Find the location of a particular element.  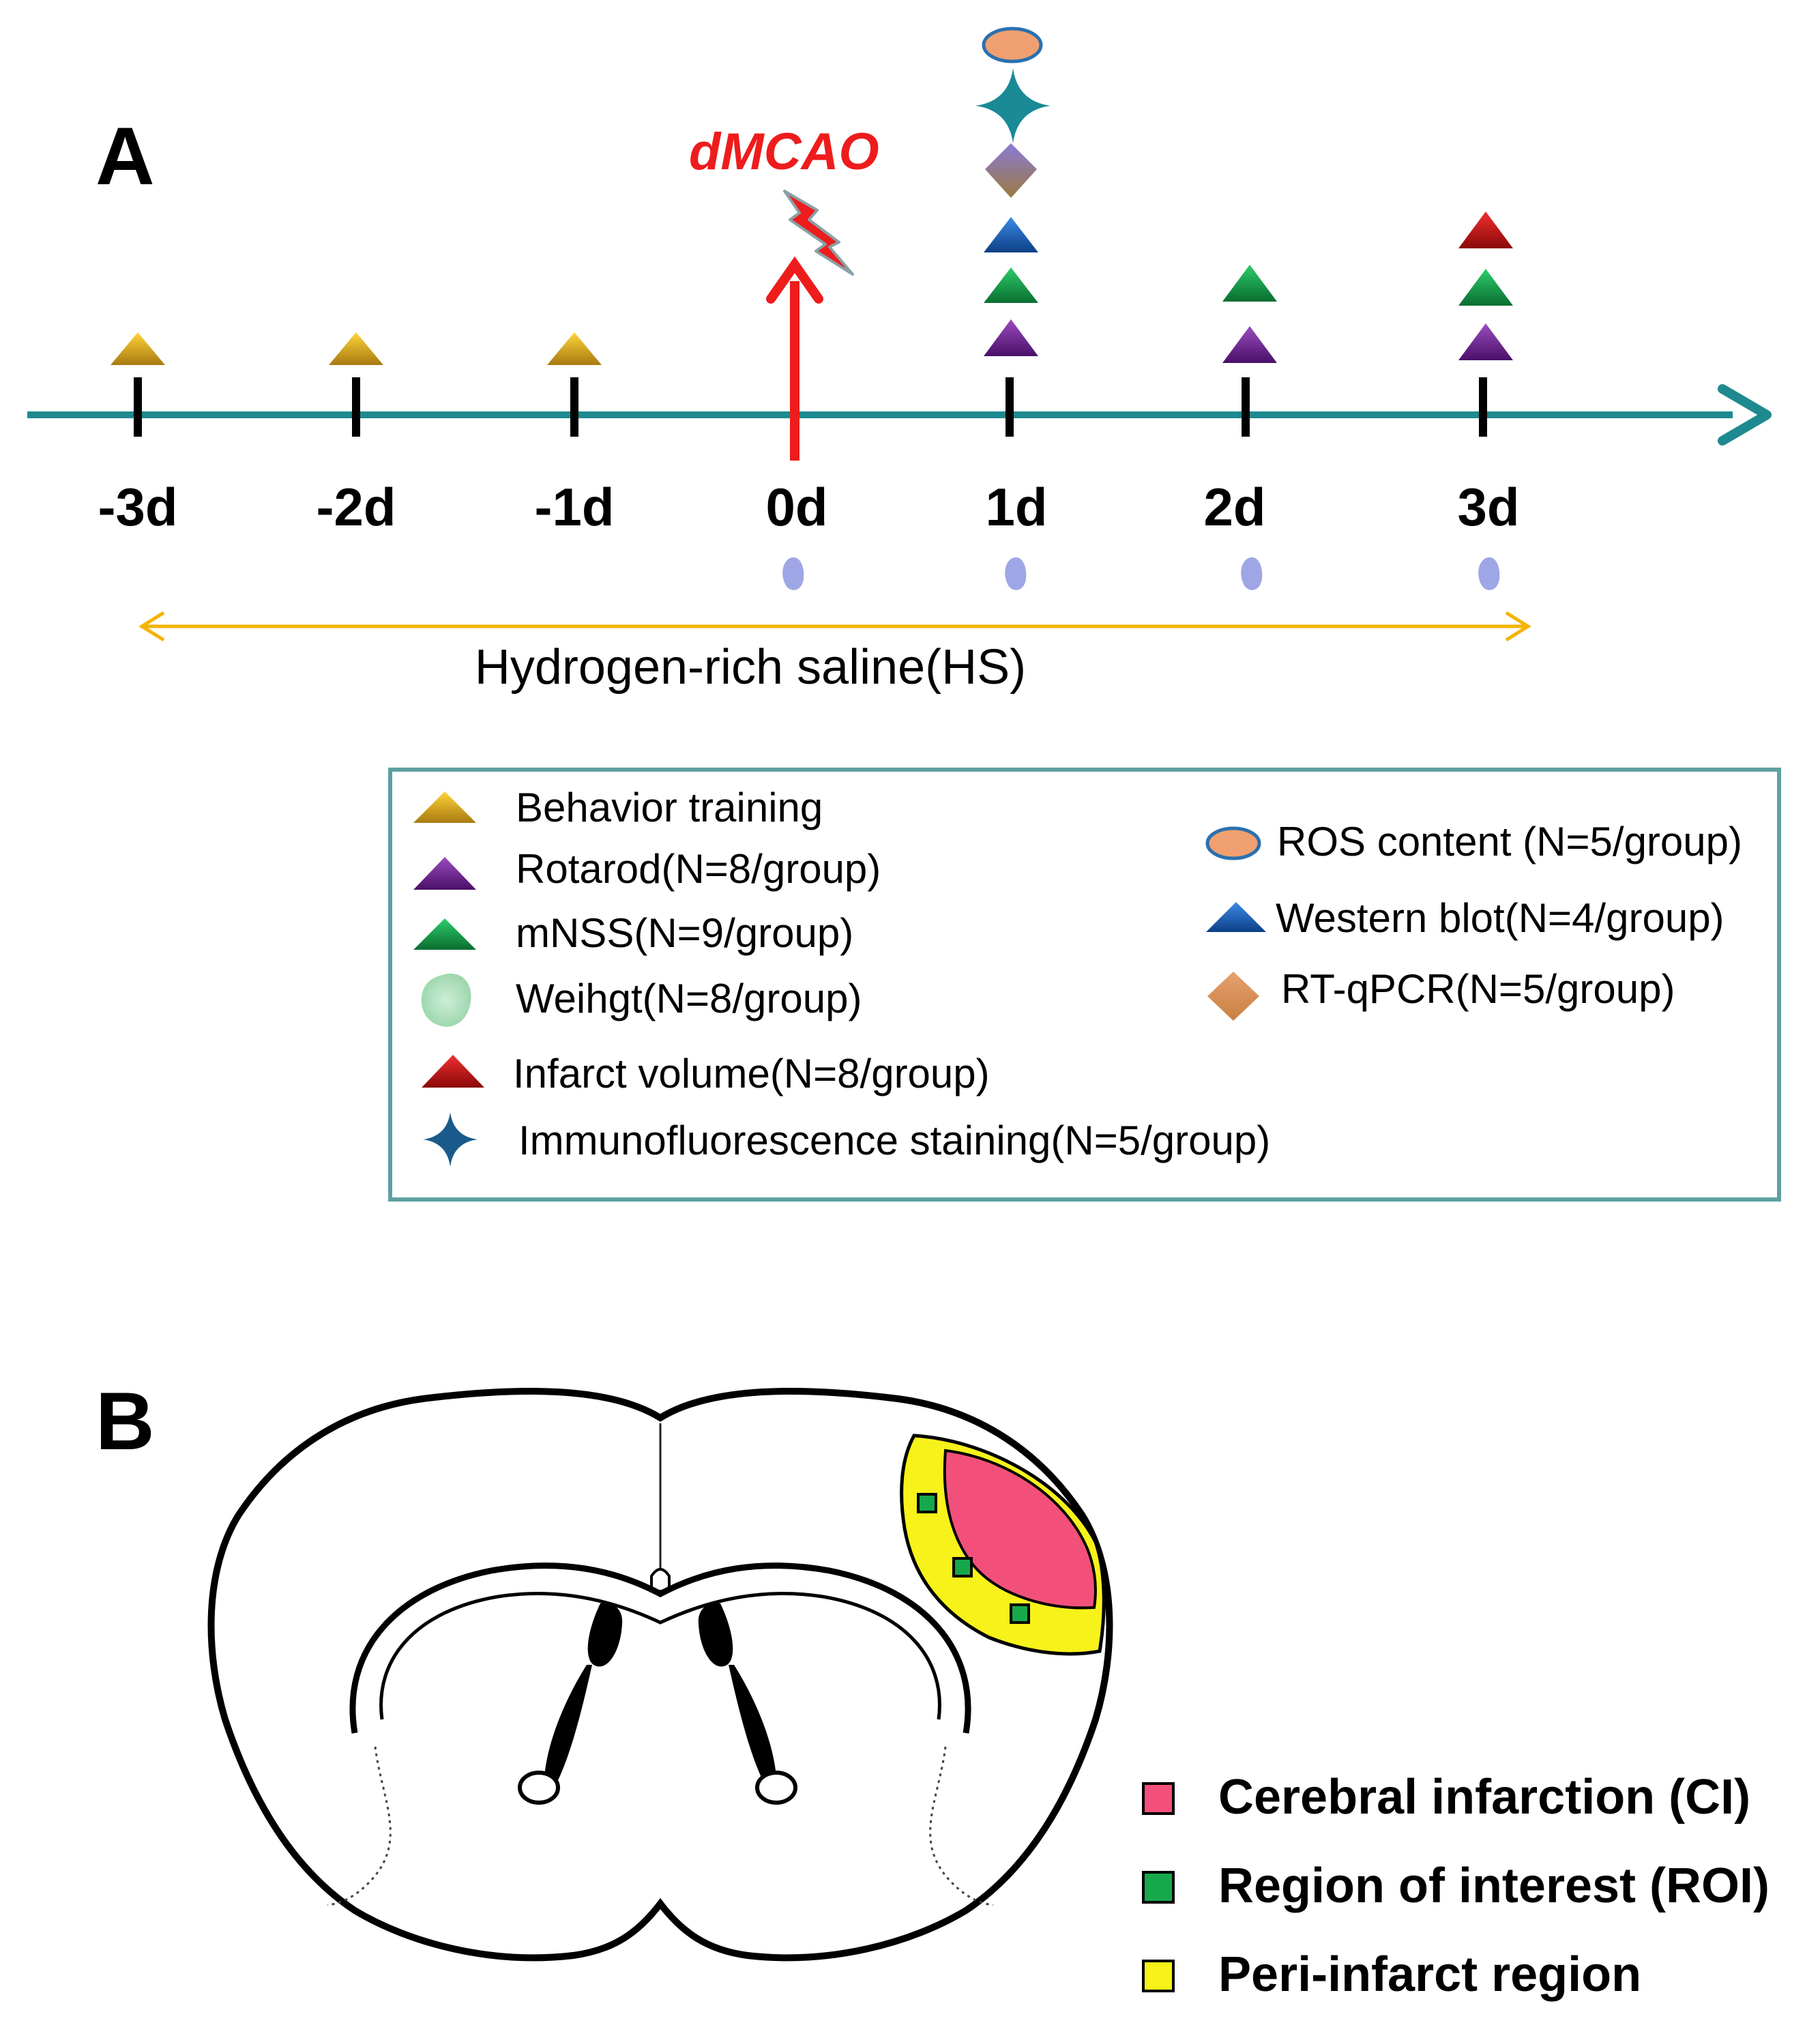

hs-label: Hydrogen-rich saline(HS) is located at coordinates (750, 667).